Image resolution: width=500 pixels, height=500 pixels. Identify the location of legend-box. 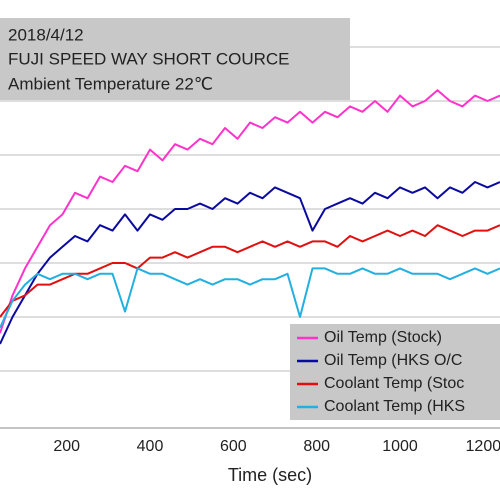
(395, 372).